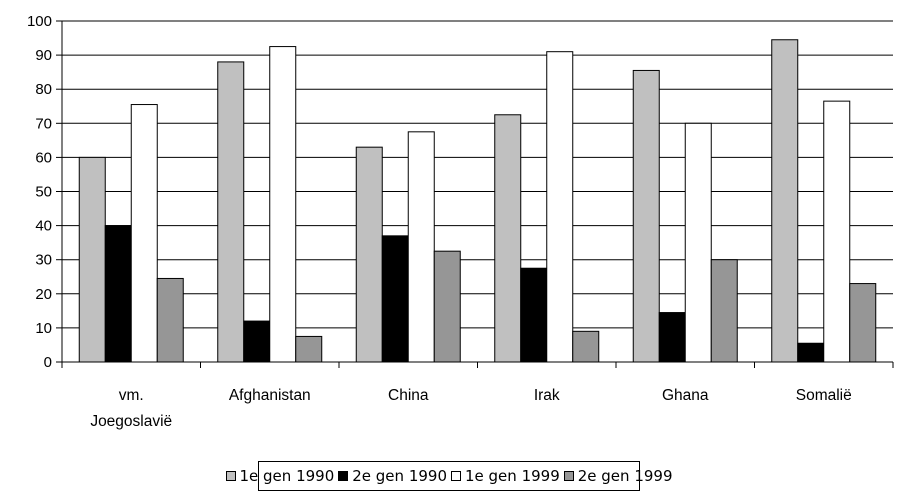  What do you see at coordinates (270, 395) in the screenshot?
I see `x-category-label: Afghanistan` at bounding box center [270, 395].